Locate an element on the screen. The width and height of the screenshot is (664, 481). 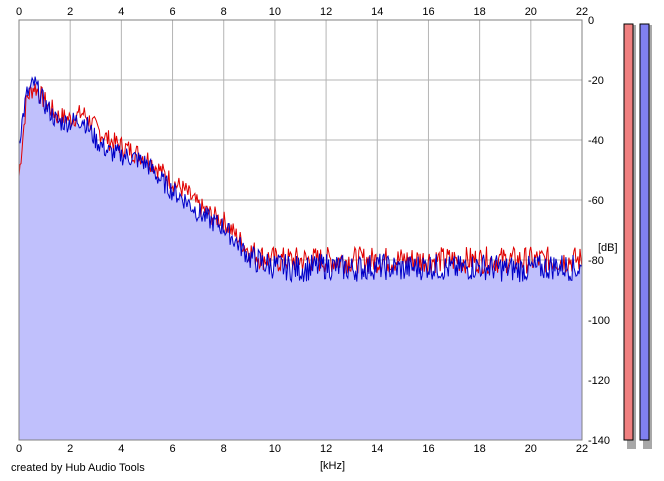
x-ticks-bottom: 0 2 4 6 8 10 12 14 16 18 20 22 is located at coordinates (302, 449).